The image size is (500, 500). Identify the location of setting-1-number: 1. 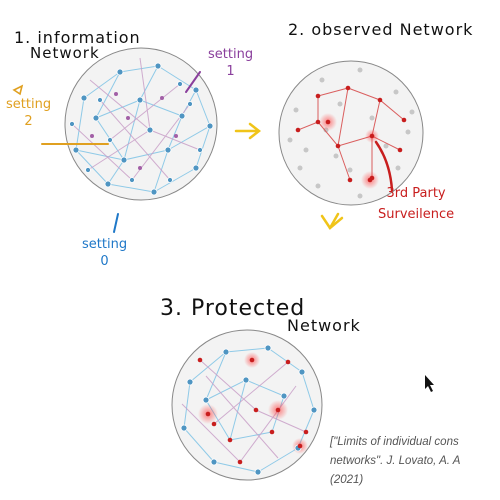
(230, 71).